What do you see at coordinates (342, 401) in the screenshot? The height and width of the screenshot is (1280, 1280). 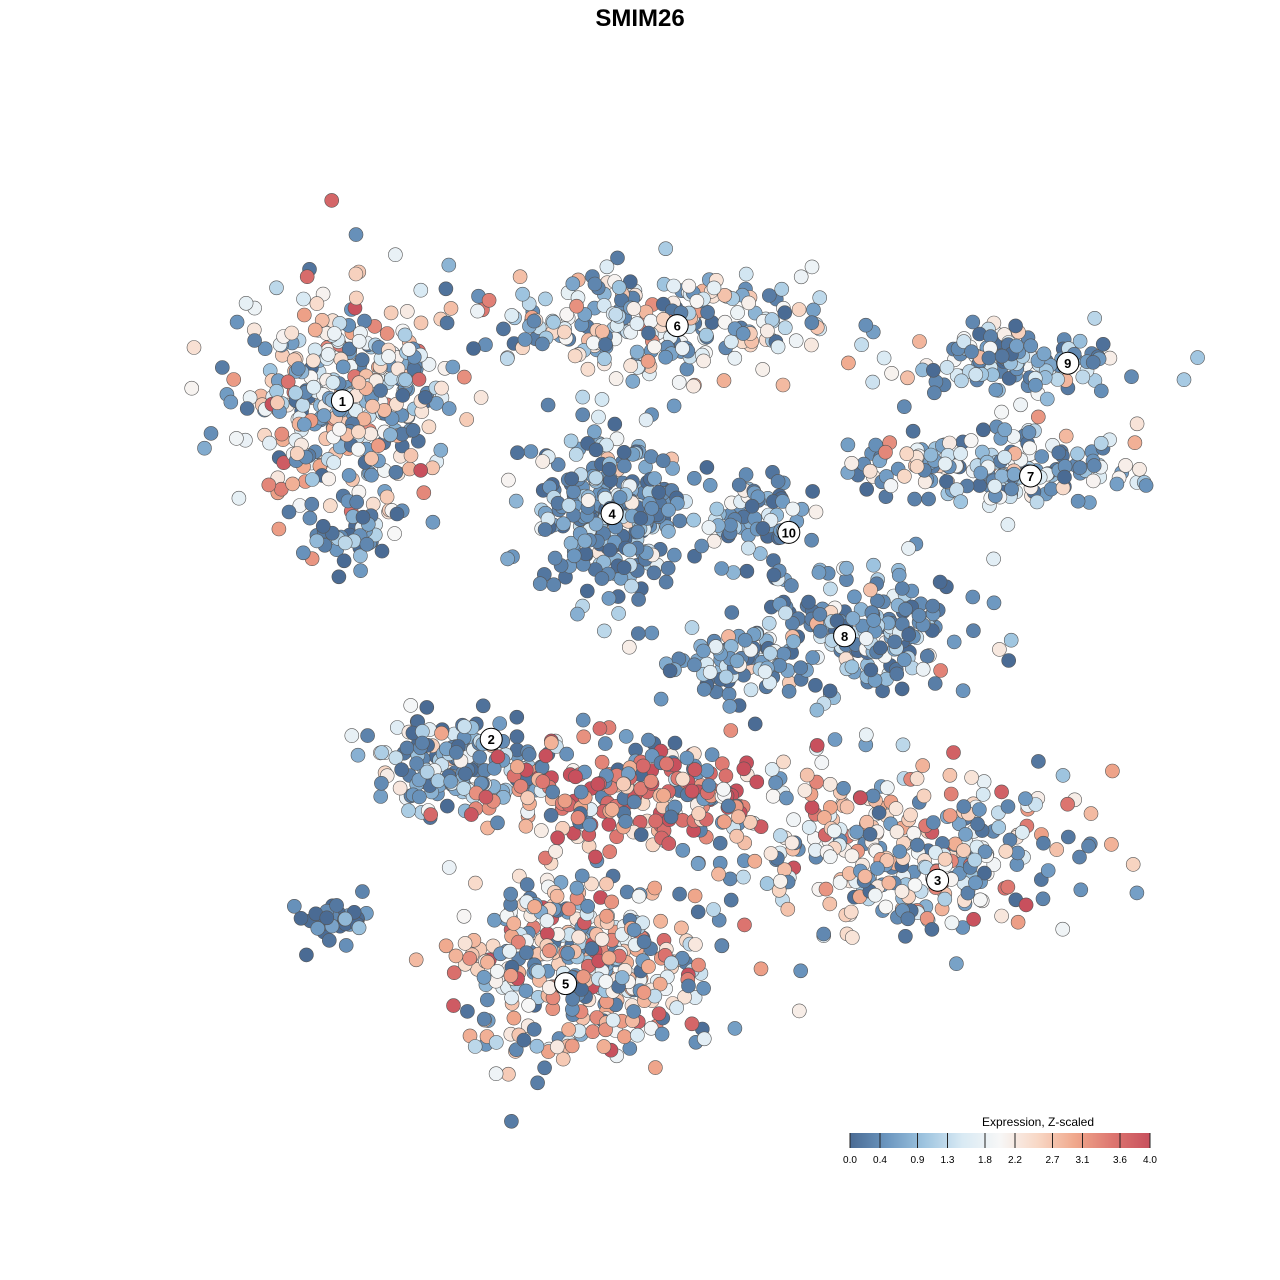 I see `cluster-label-badge` at bounding box center [342, 401].